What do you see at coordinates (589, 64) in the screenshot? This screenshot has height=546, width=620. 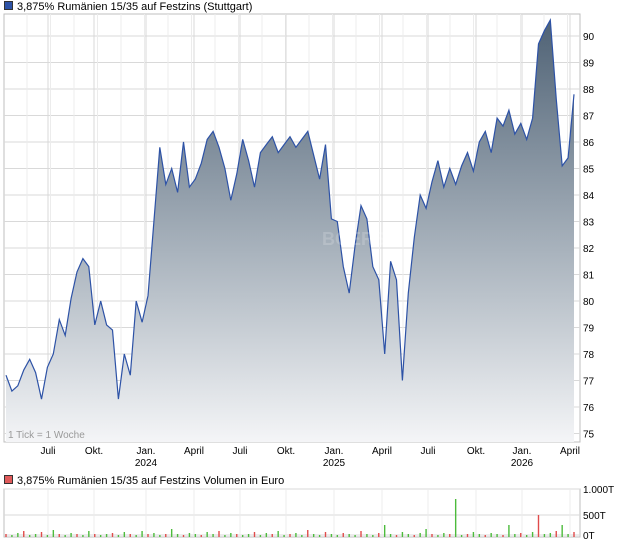 I see `y-tick-label: 89` at bounding box center [589, 64].